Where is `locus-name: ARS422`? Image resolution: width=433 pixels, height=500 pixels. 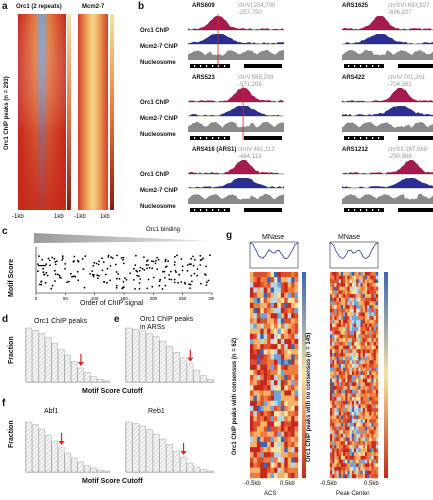 locus-name: ARS422 is located at coordinates (353, 78).